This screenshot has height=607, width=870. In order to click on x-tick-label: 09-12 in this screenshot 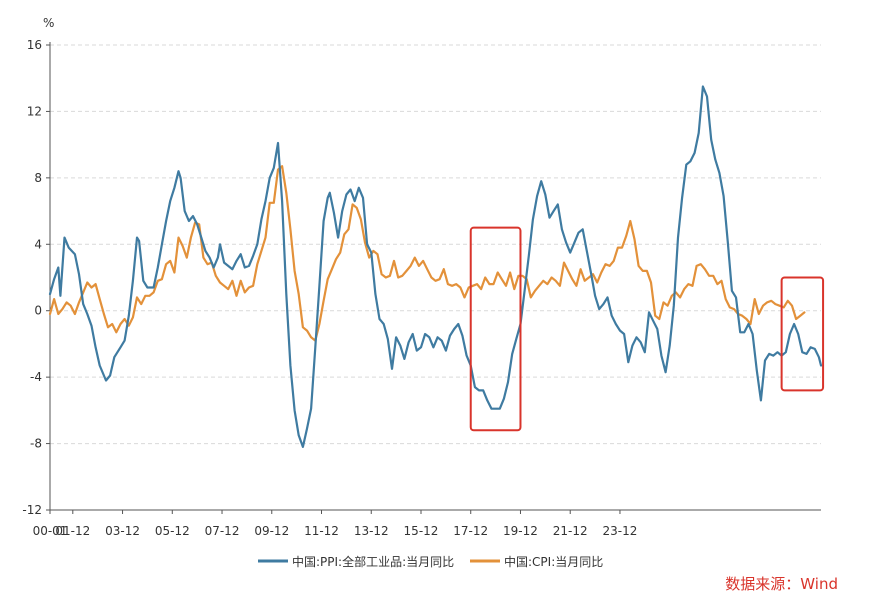, I will do `click(271, 531)`.